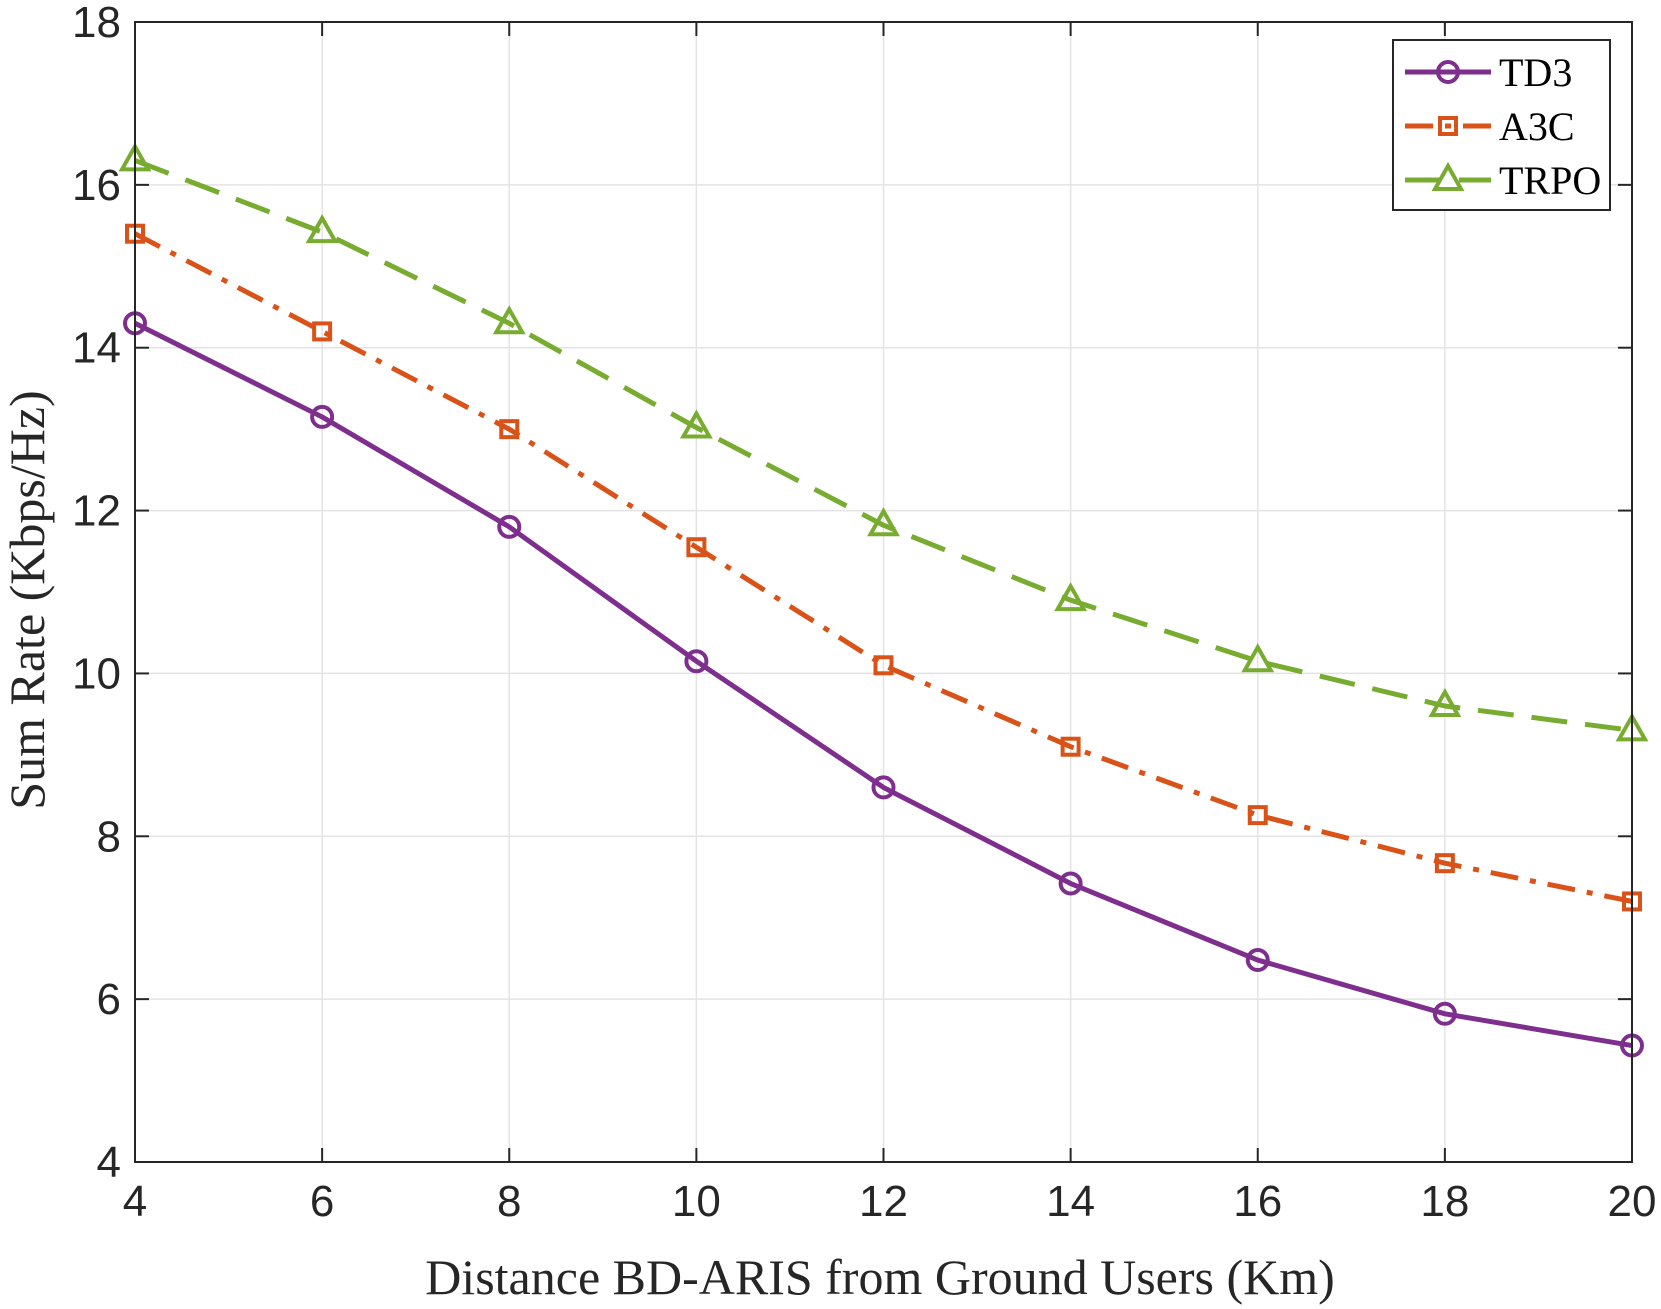  What do you see at coordinates (96, 511) in the screenshot?
I see `y-tick-label: 12` at bounding box center [96, 511].